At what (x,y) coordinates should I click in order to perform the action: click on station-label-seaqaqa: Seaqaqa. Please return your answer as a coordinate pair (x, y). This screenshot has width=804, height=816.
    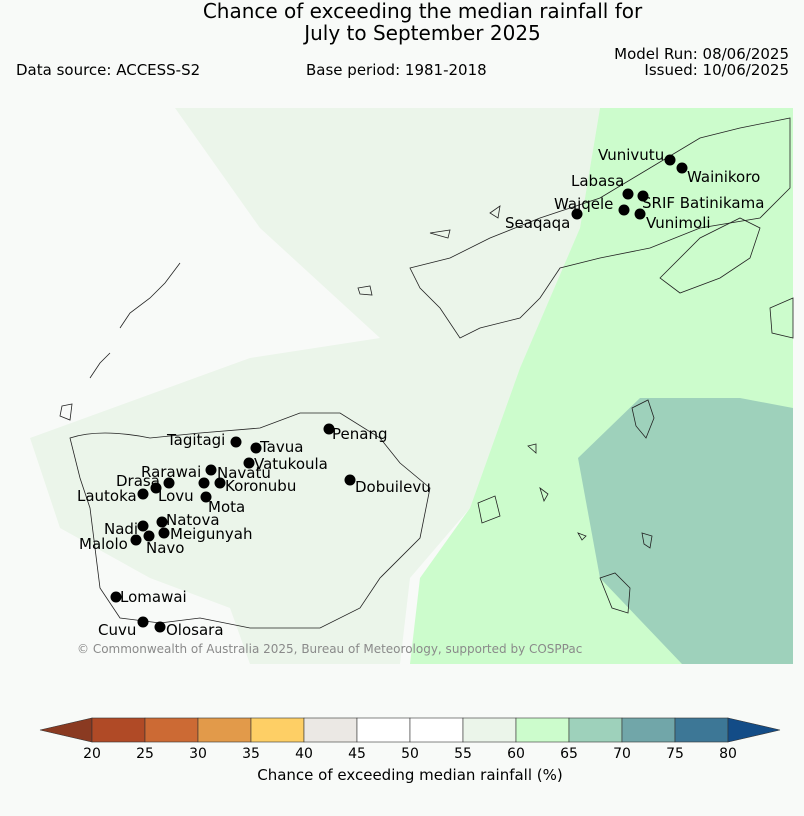
    Looking at the image, I should click on (537, 223).